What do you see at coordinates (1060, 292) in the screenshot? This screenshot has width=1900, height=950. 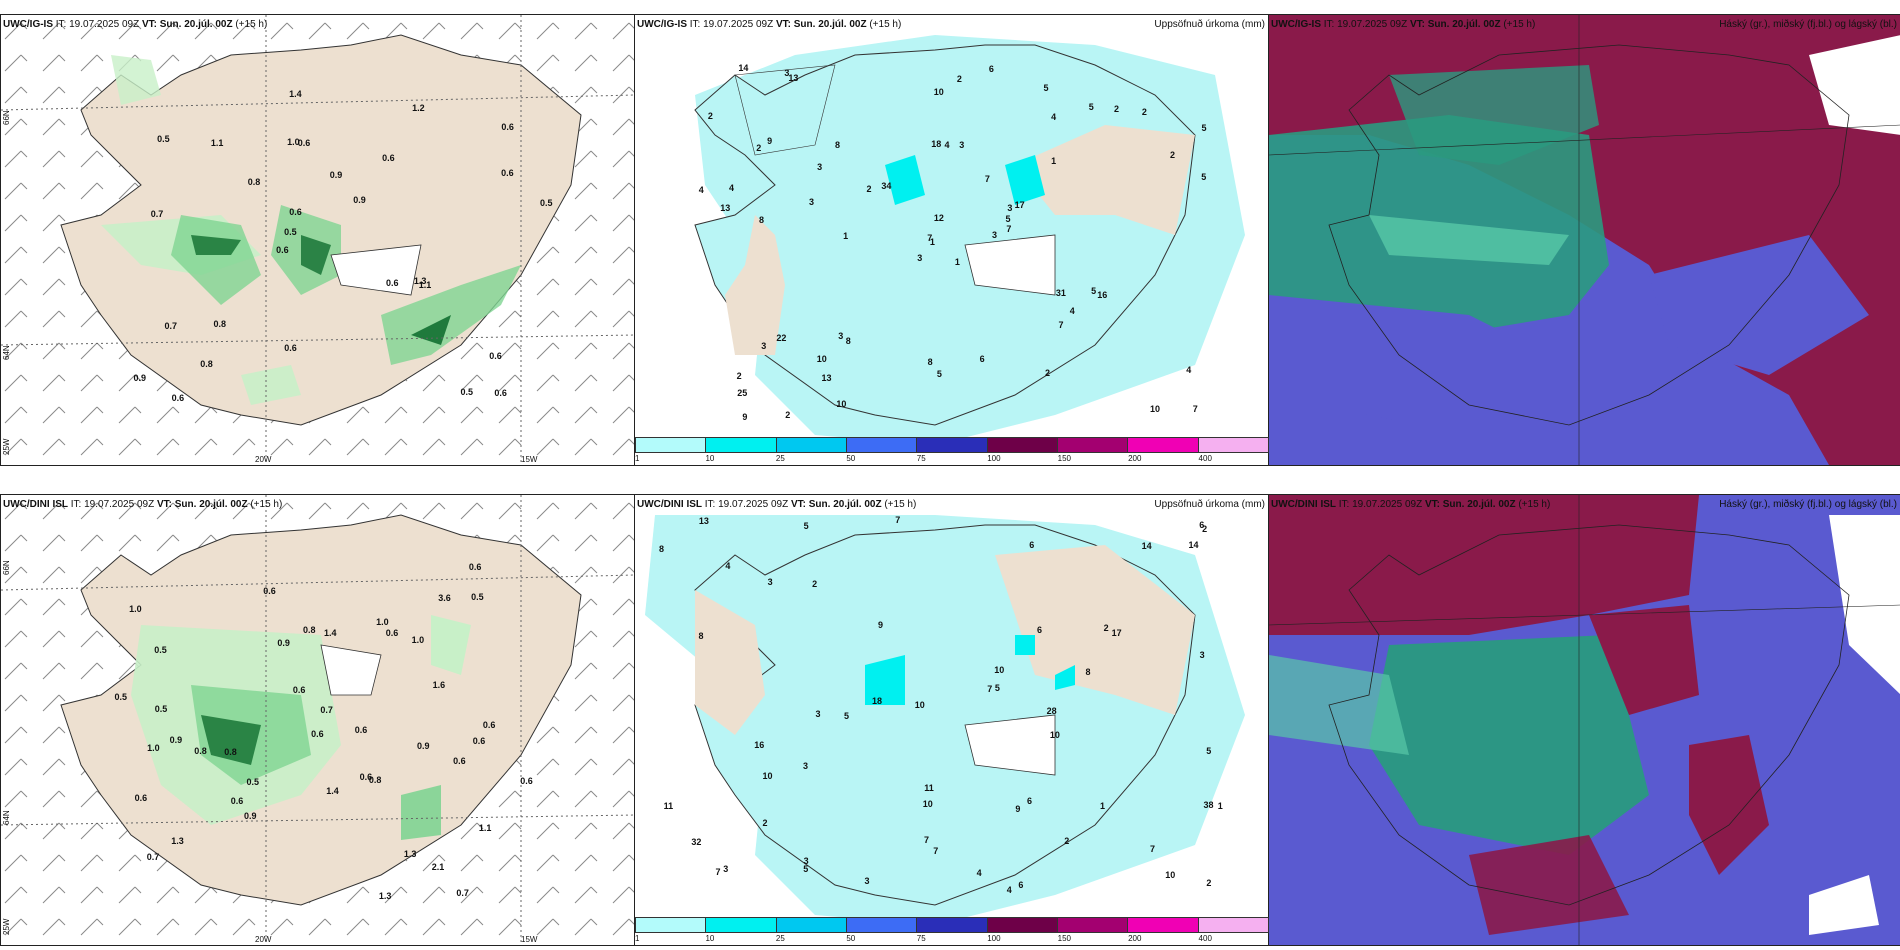 I see `map-value-label: 31` at bounding box center [1060, 292].